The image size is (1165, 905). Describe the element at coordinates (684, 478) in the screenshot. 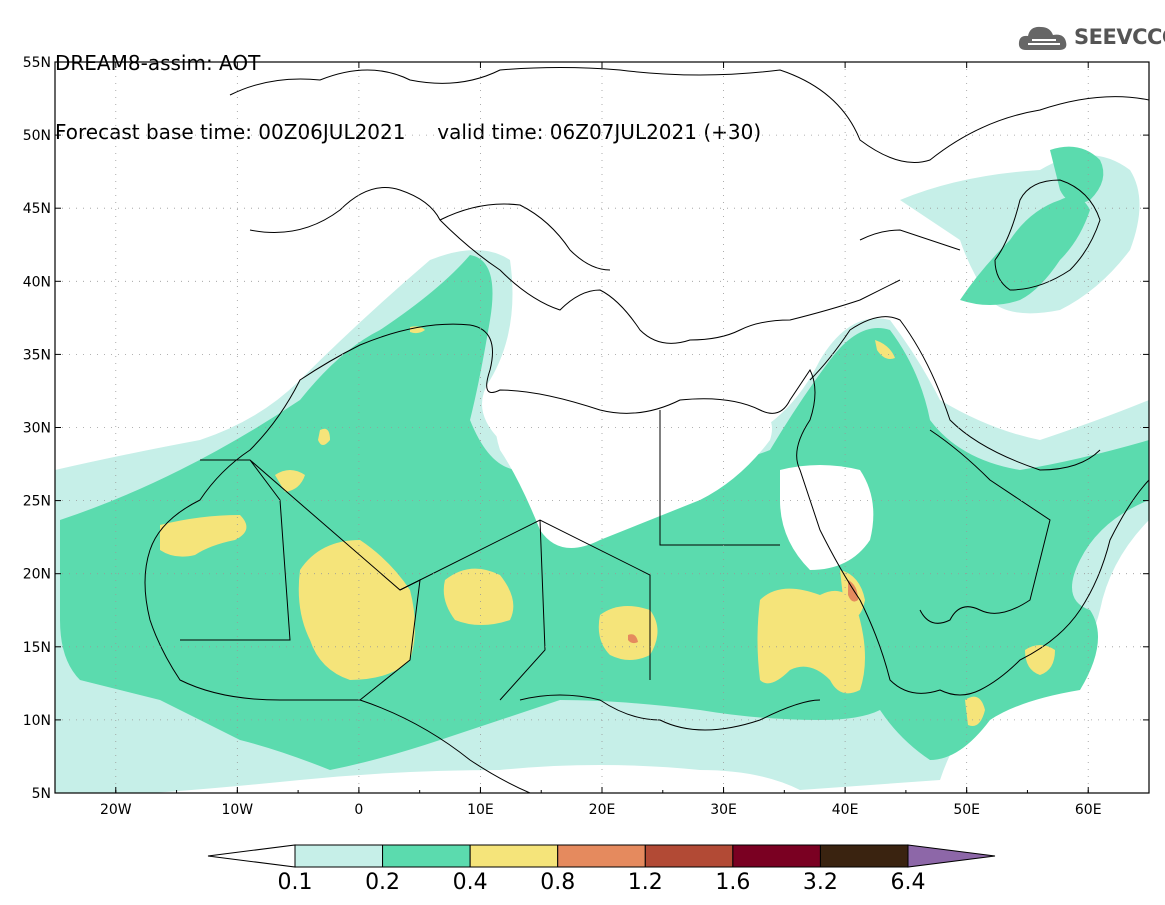

I see `aot-clear-areas` at that location.